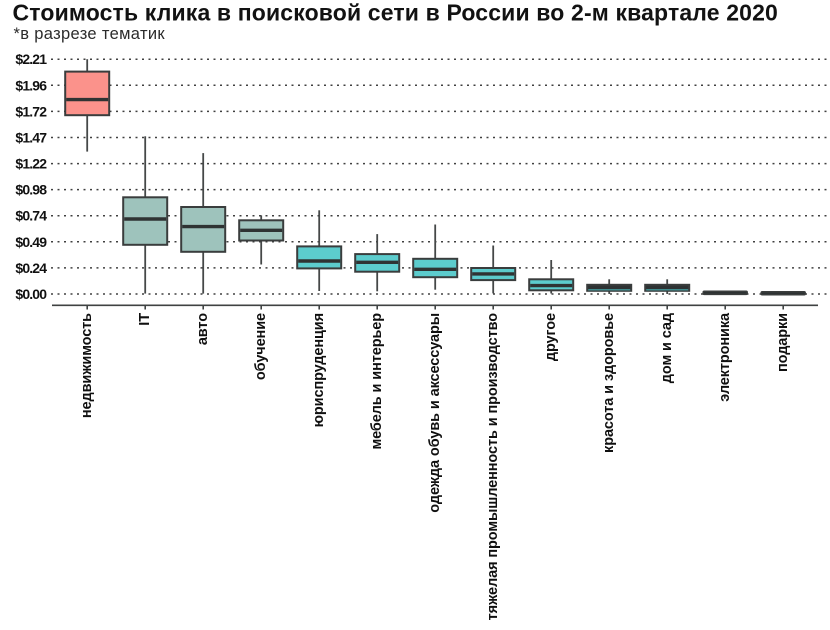 The height and width of the screenshot is (630, 830). What do you see at coordinates (31, 294) in the screenshot?
I see `svg-text: $0.00` at bounding box center [31, 294].